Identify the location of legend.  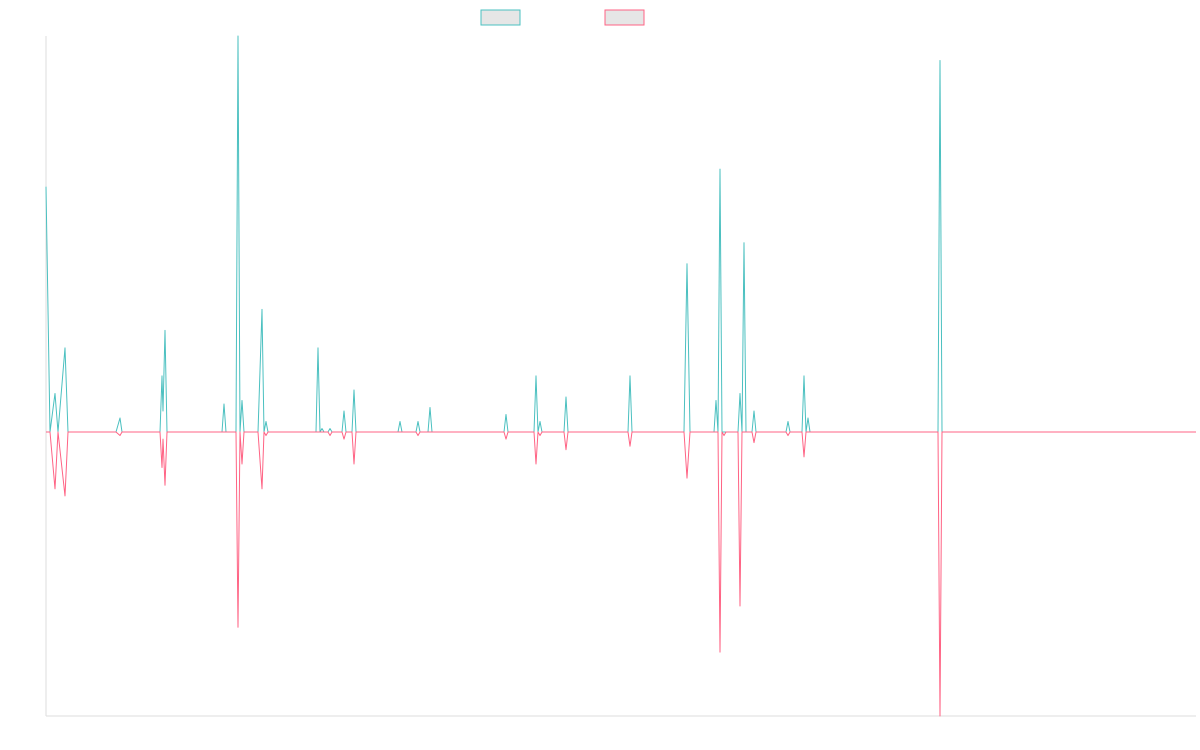
(562, 17).